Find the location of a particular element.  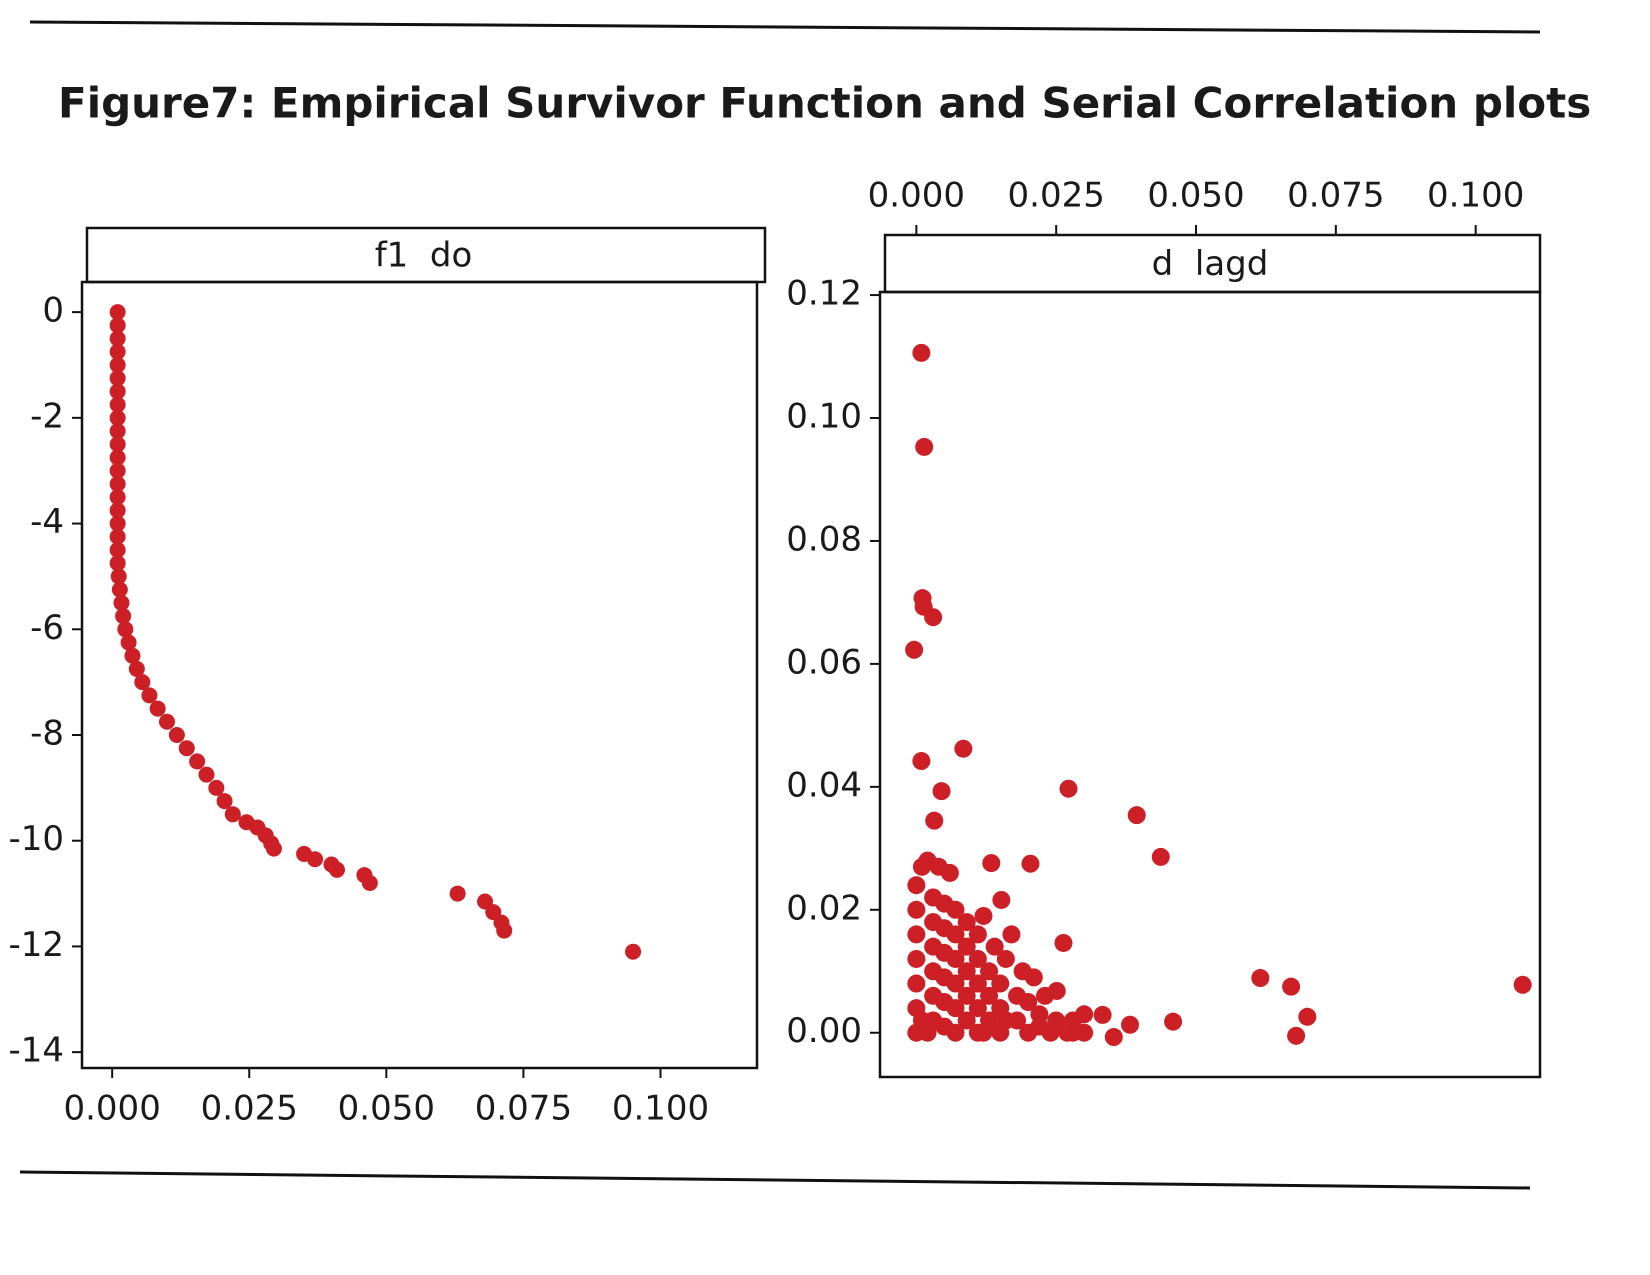

x-tick-label: 0.100 is located at coordinates (1475, 196).